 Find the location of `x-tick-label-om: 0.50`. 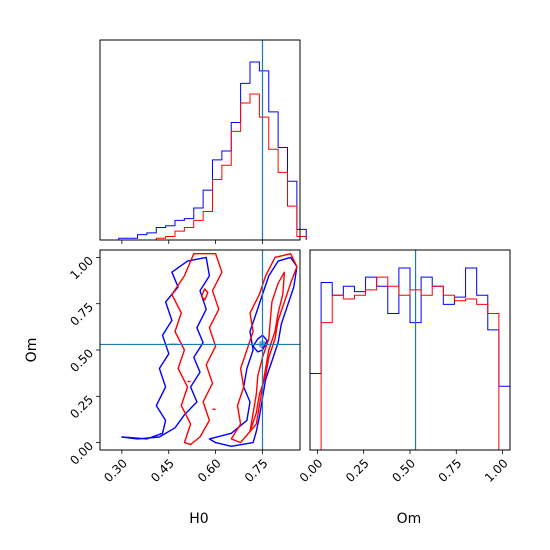

x-tick-label-om: 0.50 is located at coordinates (403, 470).